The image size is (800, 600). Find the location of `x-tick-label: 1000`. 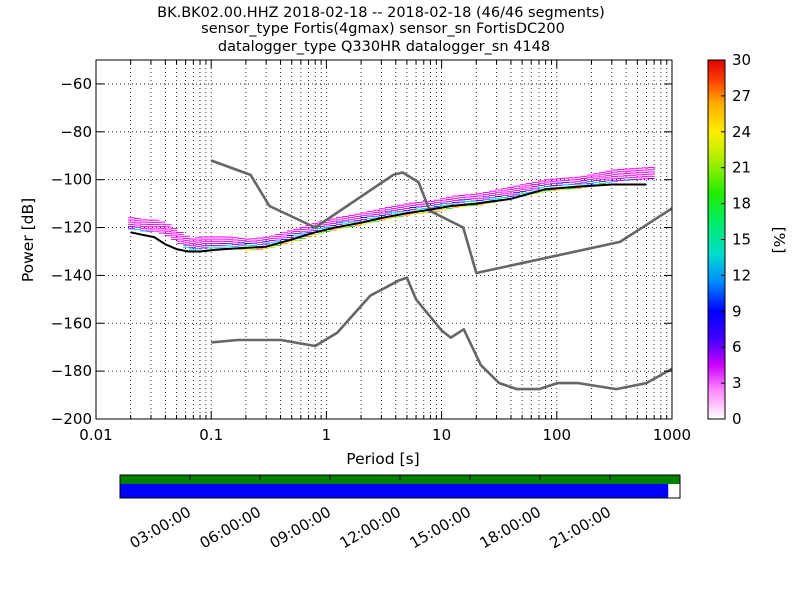

x-tick-label: 1000 is located at coordinates (672, 435).